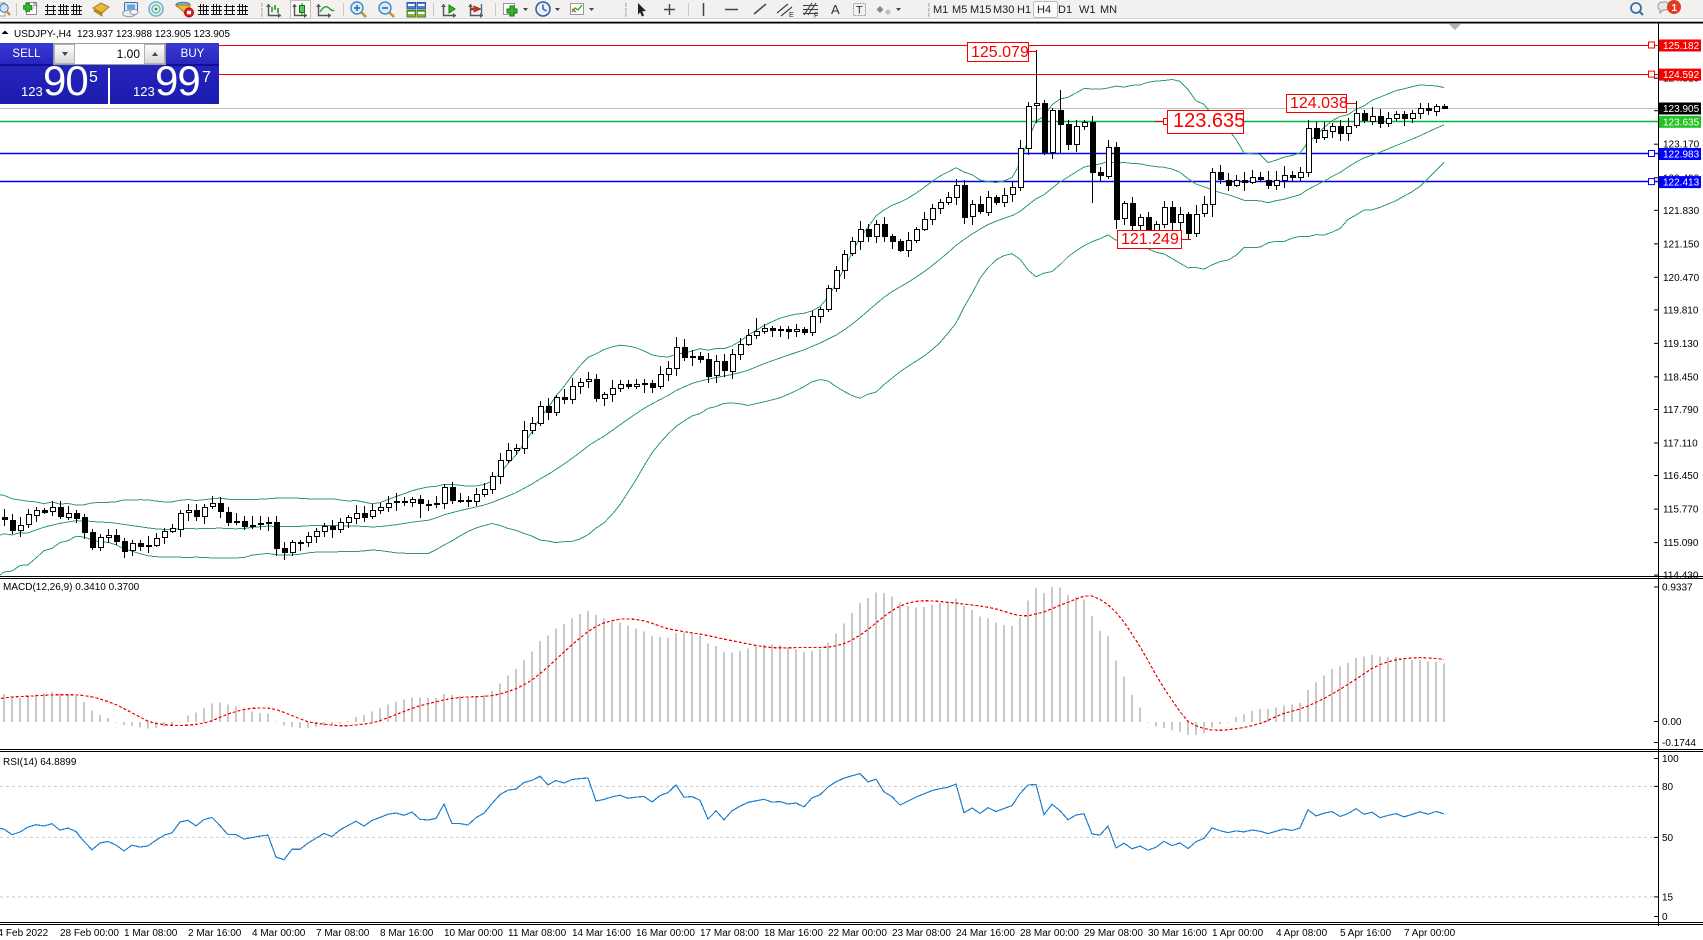 This screenshot has width=1703, height=940. Describe the element at coordinates (151, 933) in the screenshot. I see `svg-text: 1 Mar 08:00` at that location.